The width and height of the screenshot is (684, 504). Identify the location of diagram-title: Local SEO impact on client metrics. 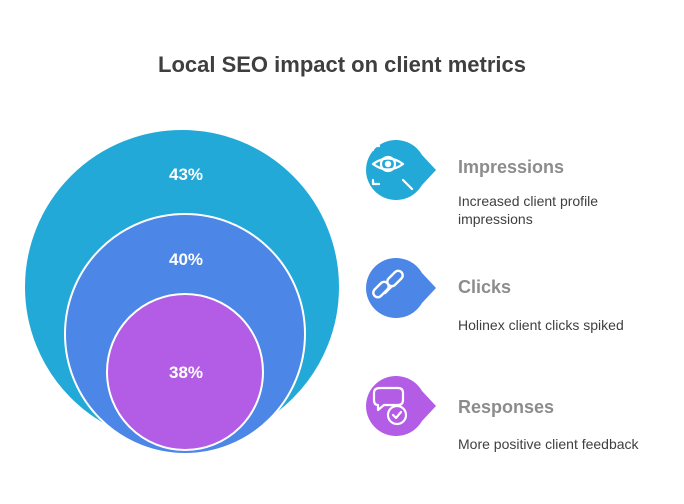
(342, 64).